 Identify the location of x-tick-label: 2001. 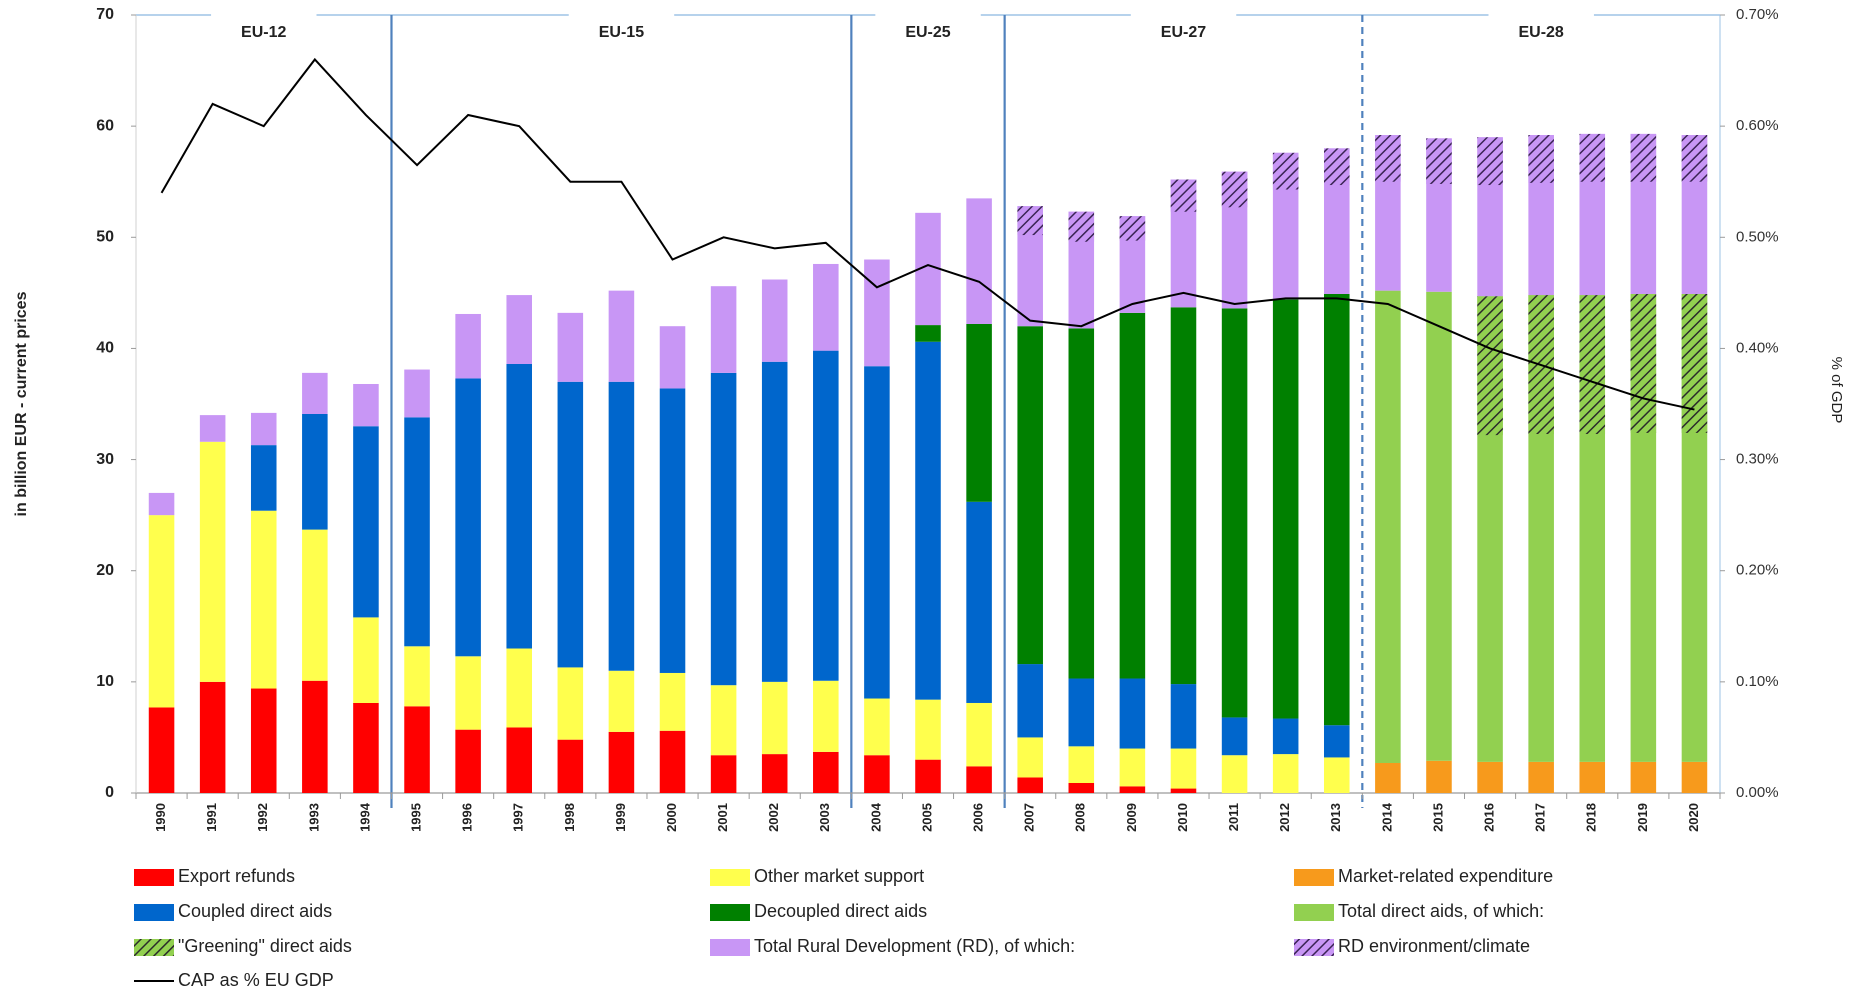
(722, 817).